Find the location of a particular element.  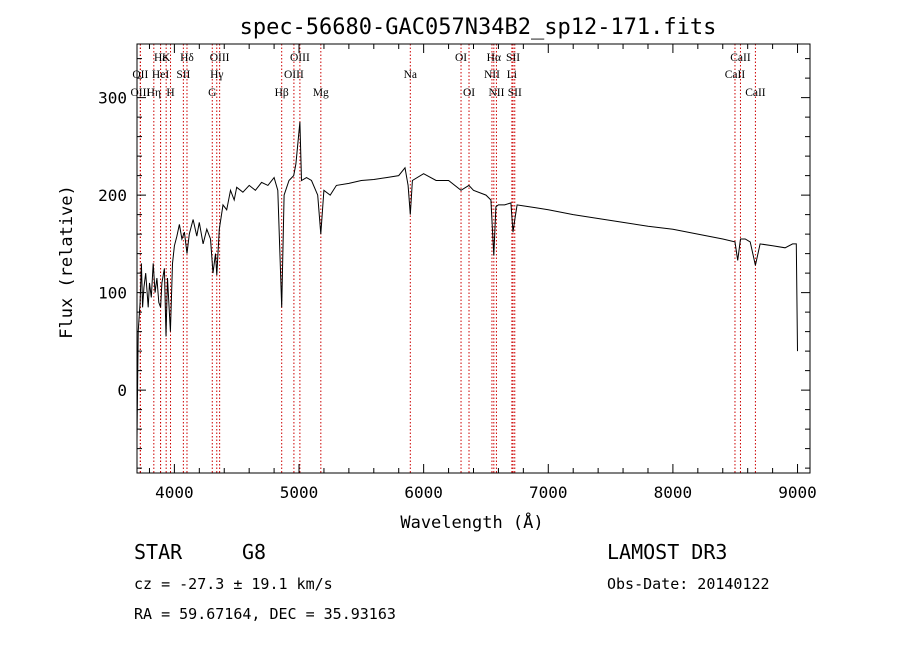

y-tick-label-100: 100 is located at coordinates (112, 293).